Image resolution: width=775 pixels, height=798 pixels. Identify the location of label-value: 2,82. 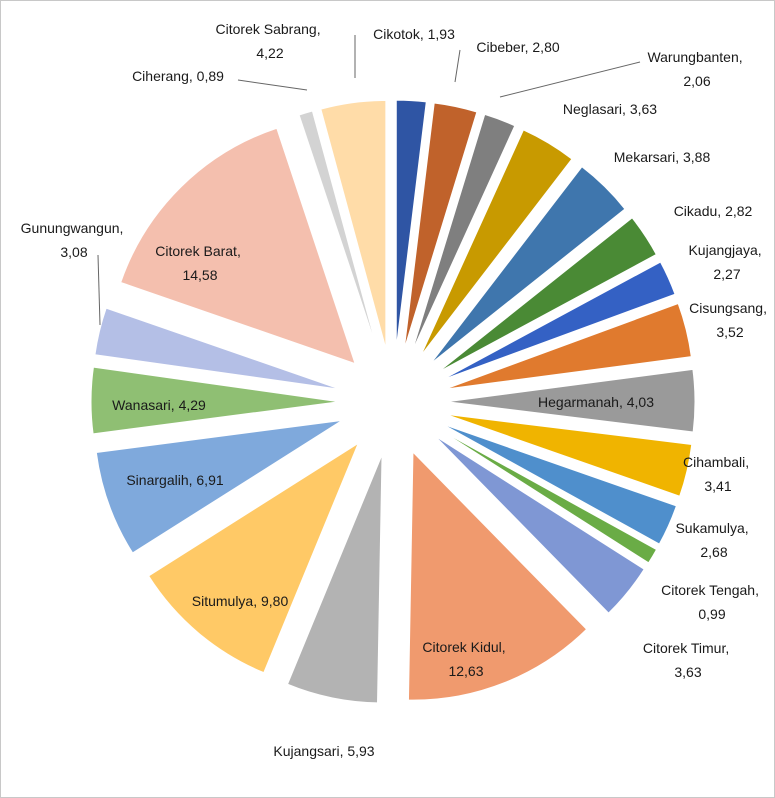
(738, 211).